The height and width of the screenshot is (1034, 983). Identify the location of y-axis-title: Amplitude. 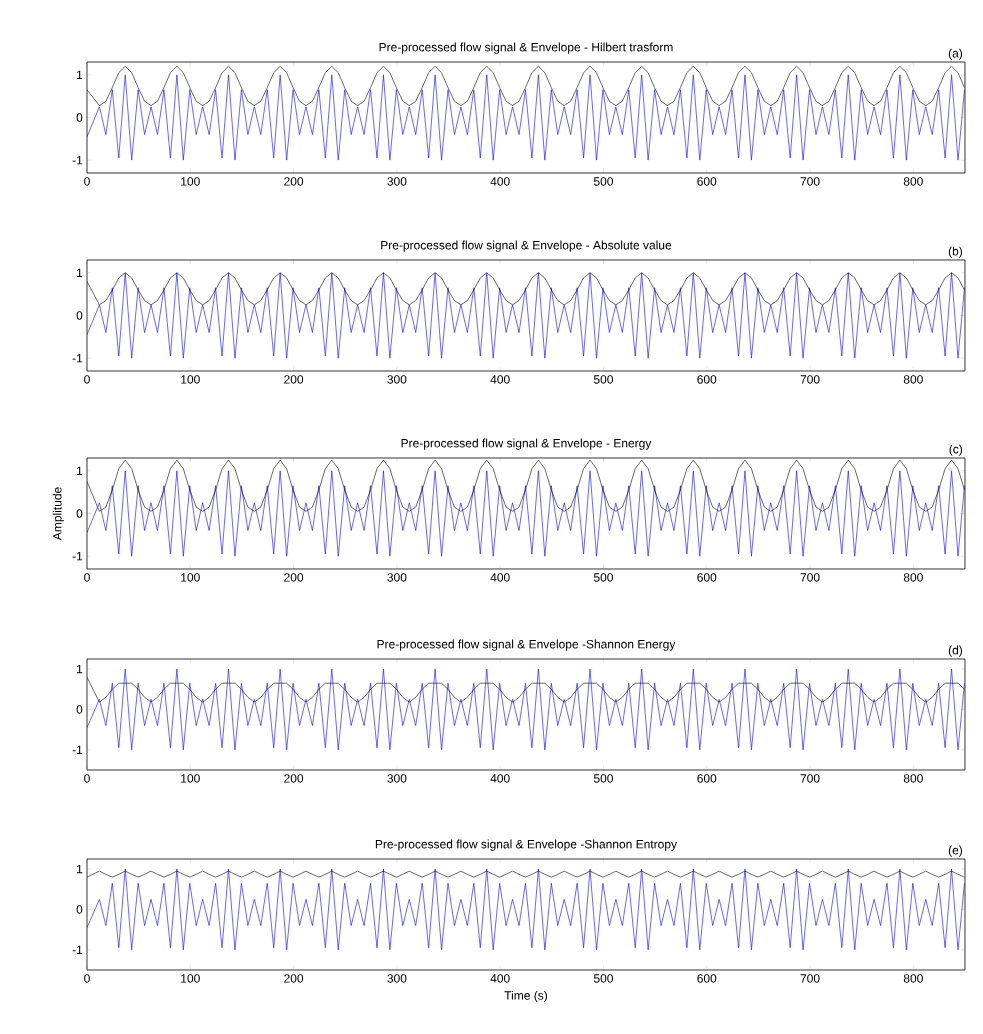
(58, 514).